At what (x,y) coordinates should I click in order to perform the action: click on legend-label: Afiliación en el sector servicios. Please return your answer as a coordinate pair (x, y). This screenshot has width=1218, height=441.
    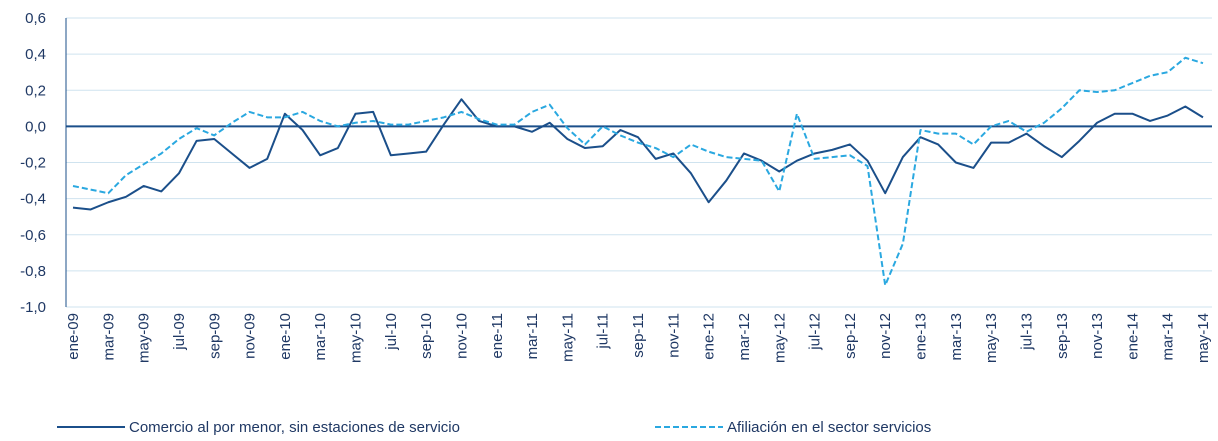
    Looking at the image, I should click on (829, 427).